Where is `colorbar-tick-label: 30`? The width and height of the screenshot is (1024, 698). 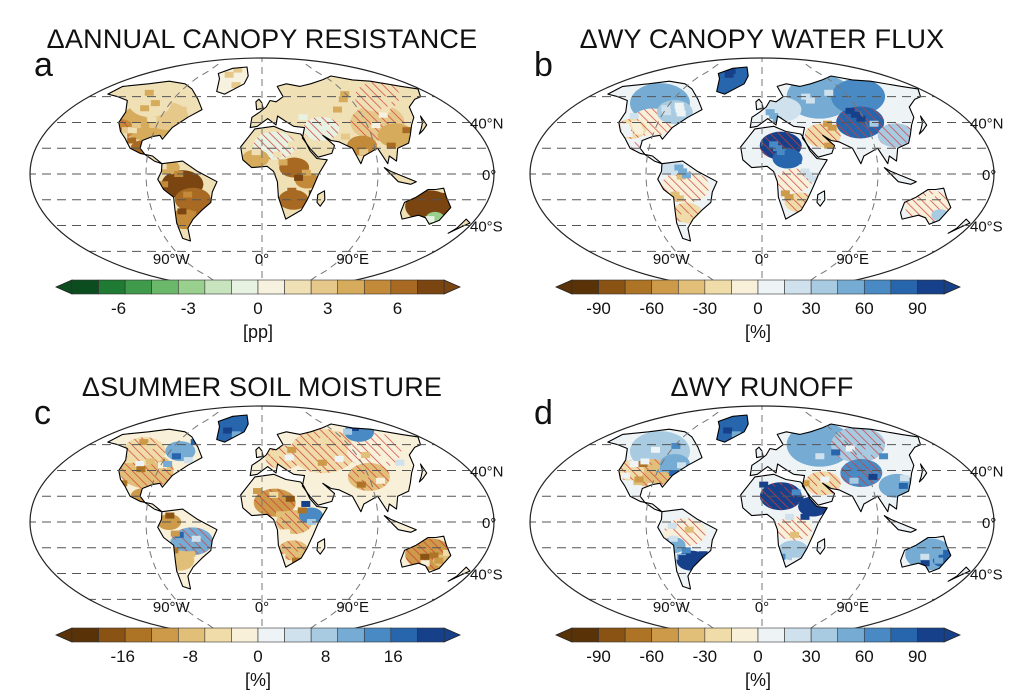
colorbar-tick-label: 30 is located at coordinates (811, 308).